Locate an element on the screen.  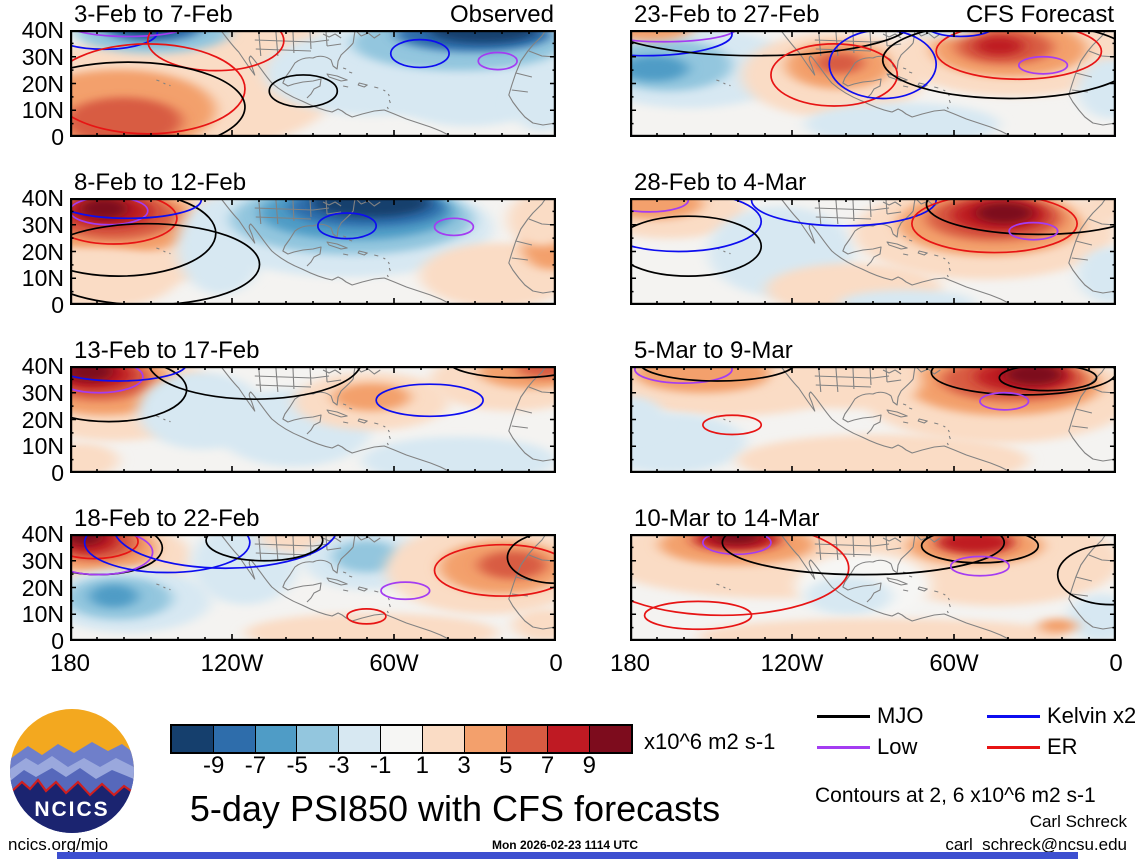
map-panel: 28-Feb to 4-Mar is located at coordinates (873, 237).